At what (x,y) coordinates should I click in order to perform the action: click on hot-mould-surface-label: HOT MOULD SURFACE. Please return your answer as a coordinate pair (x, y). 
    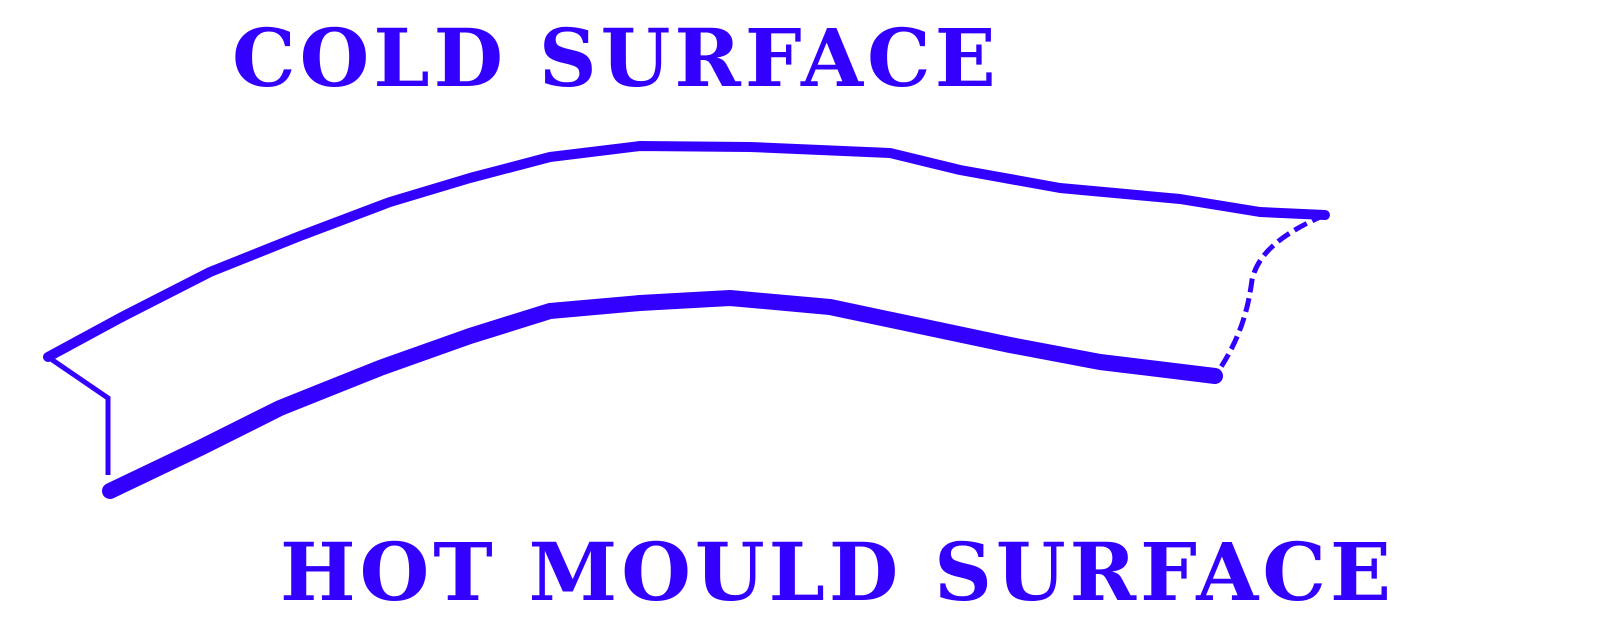
    Looking at the image, I should click on (837, 572).